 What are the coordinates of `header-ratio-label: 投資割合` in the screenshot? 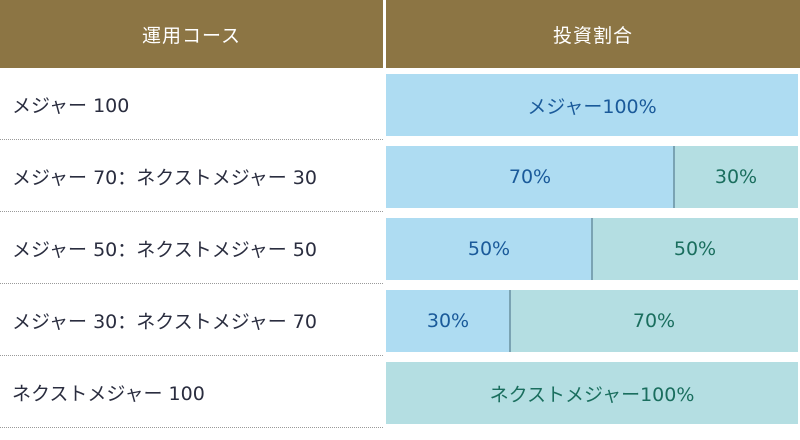 It's located at (592, 35).